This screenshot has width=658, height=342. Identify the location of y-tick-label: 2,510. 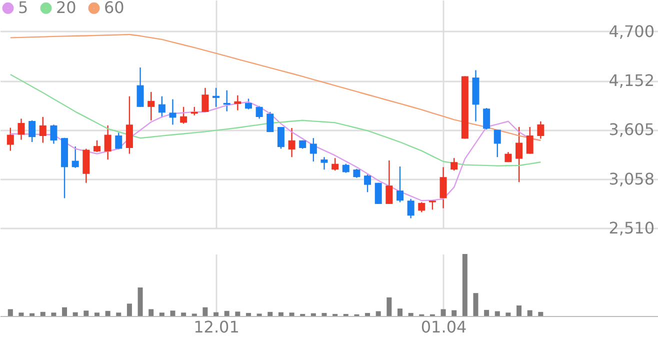
(631, 228).